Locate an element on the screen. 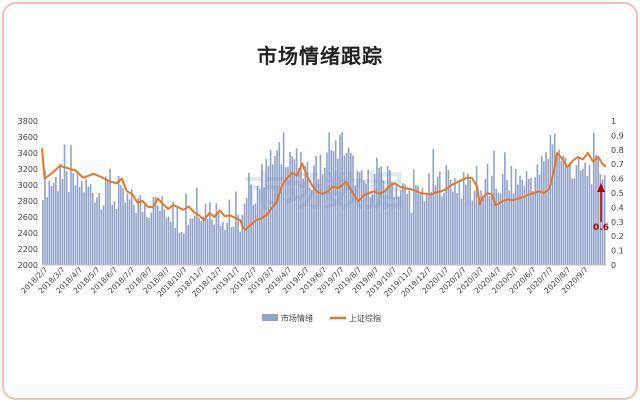  y-right-tick-label: 1 is located at coordinates (613, 121).